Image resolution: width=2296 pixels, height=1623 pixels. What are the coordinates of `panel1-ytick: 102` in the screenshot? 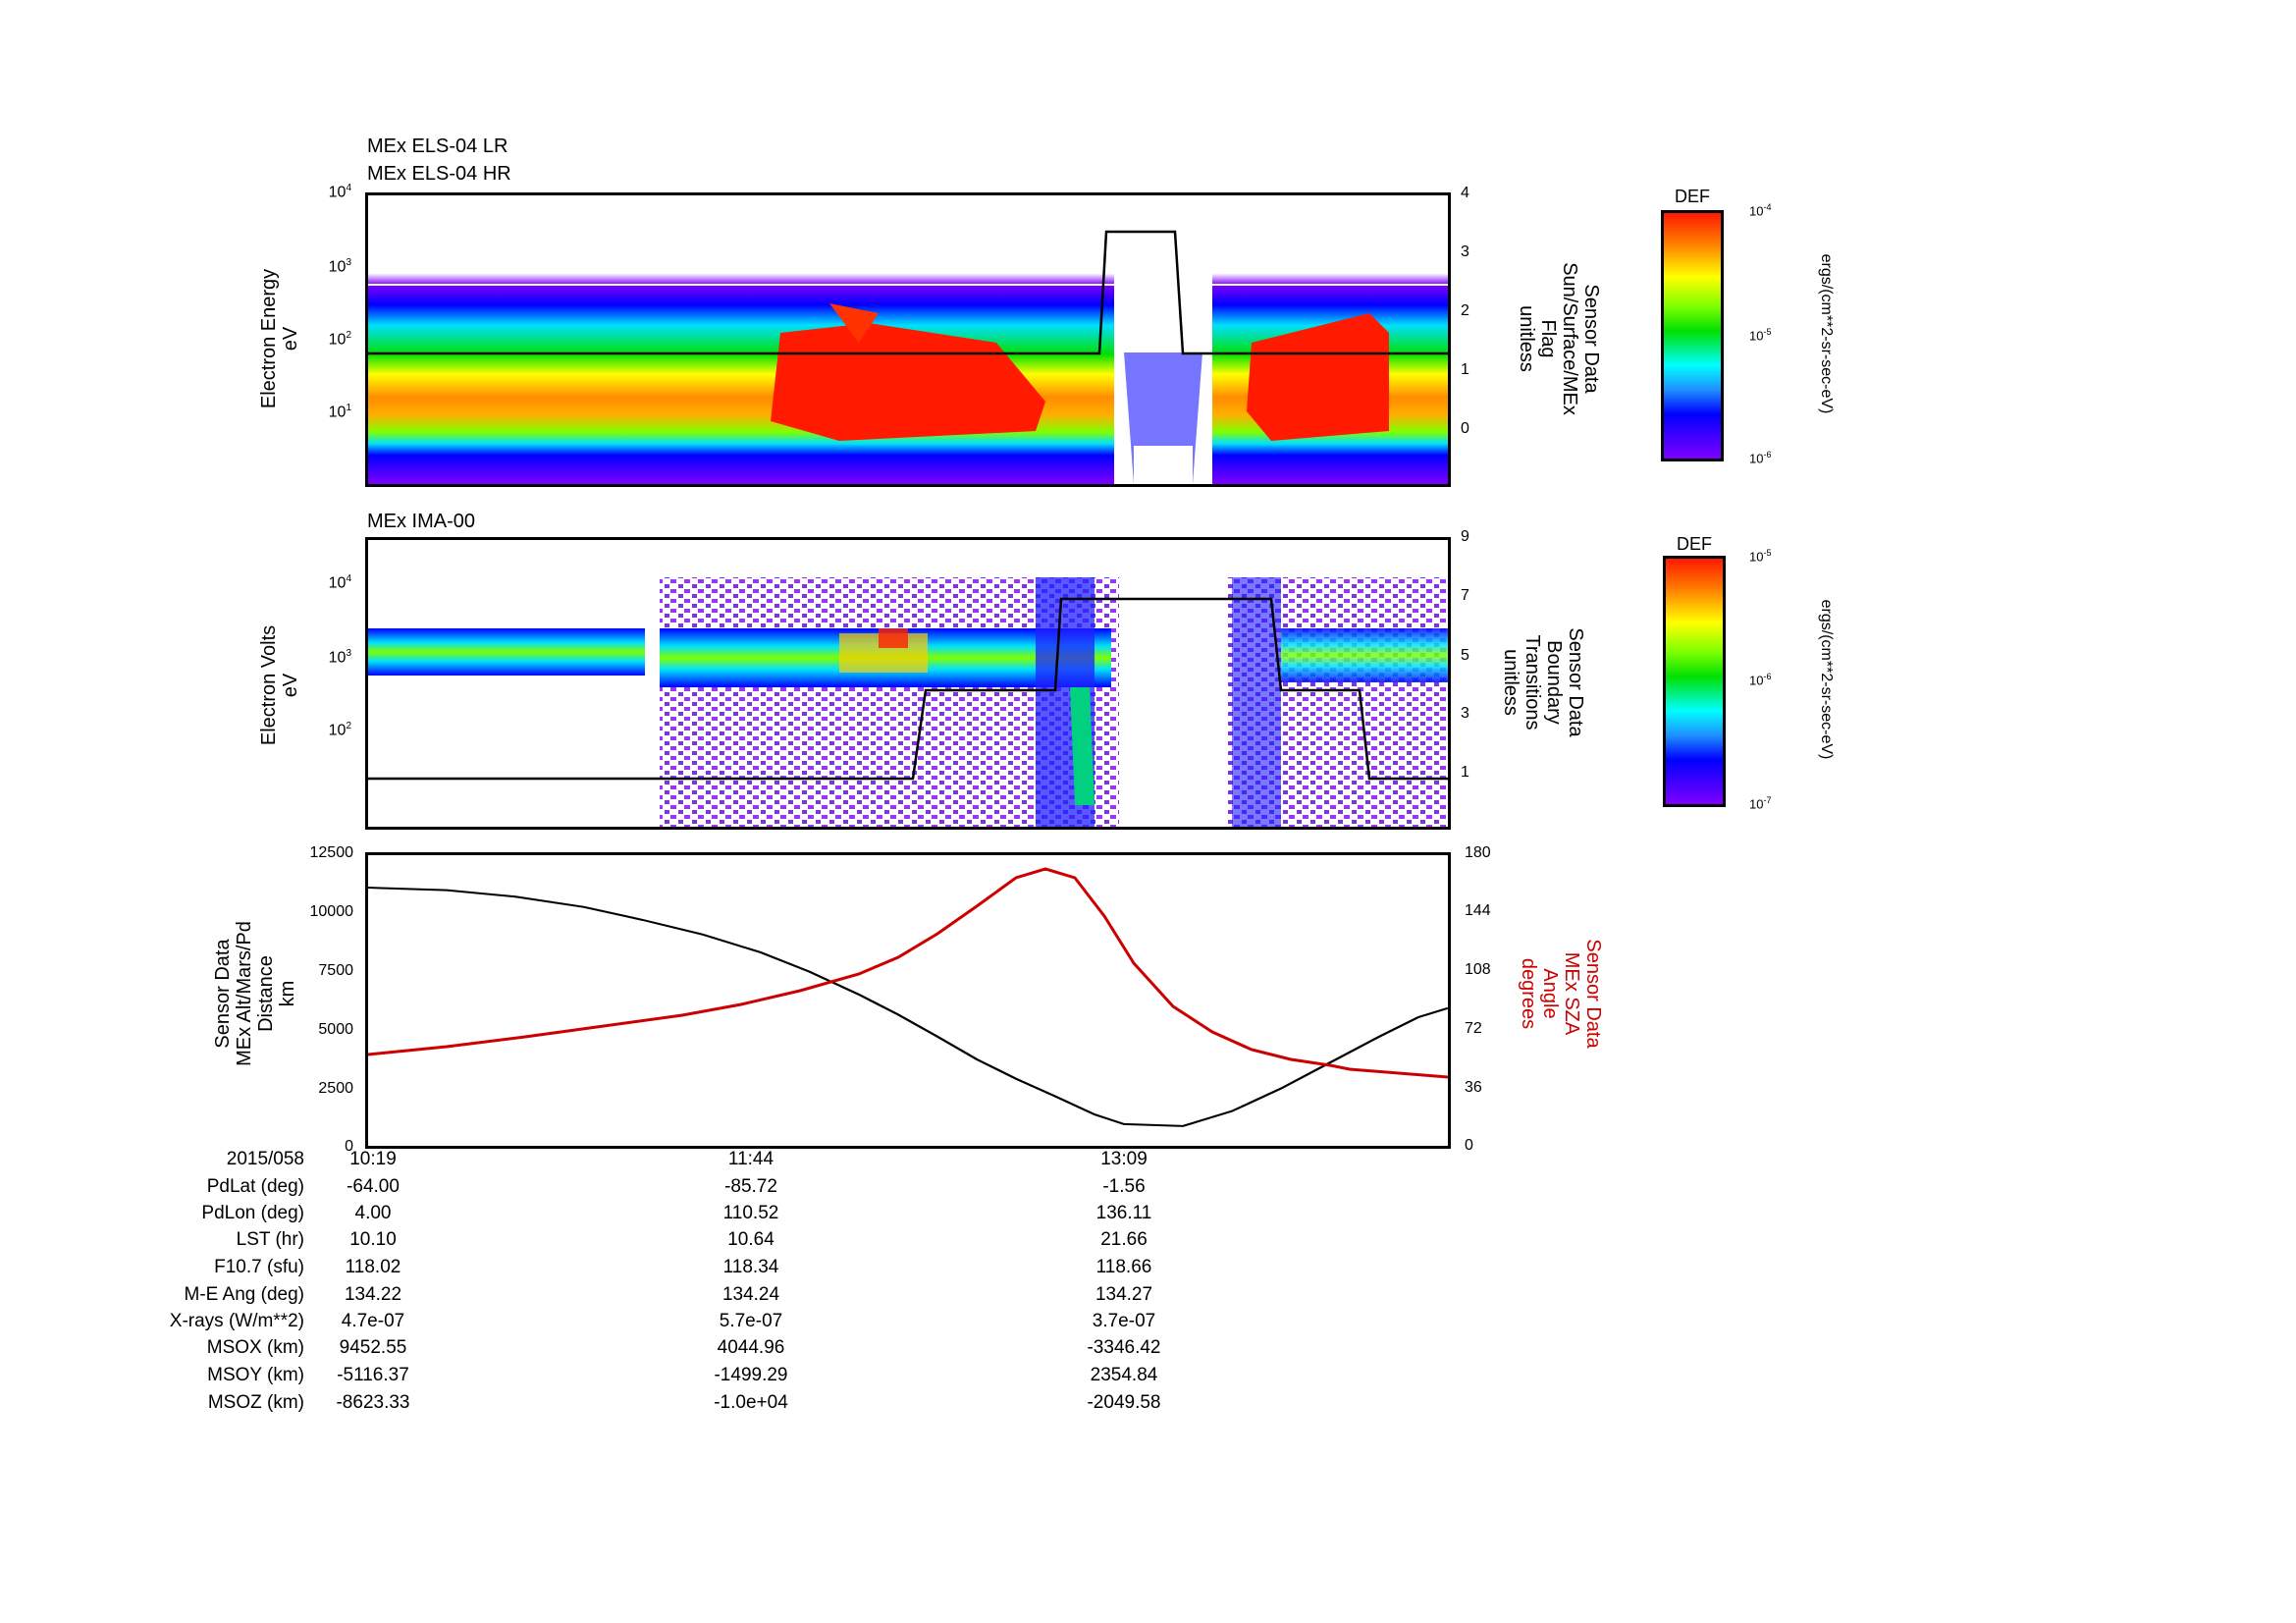 It's located at (339, 339).